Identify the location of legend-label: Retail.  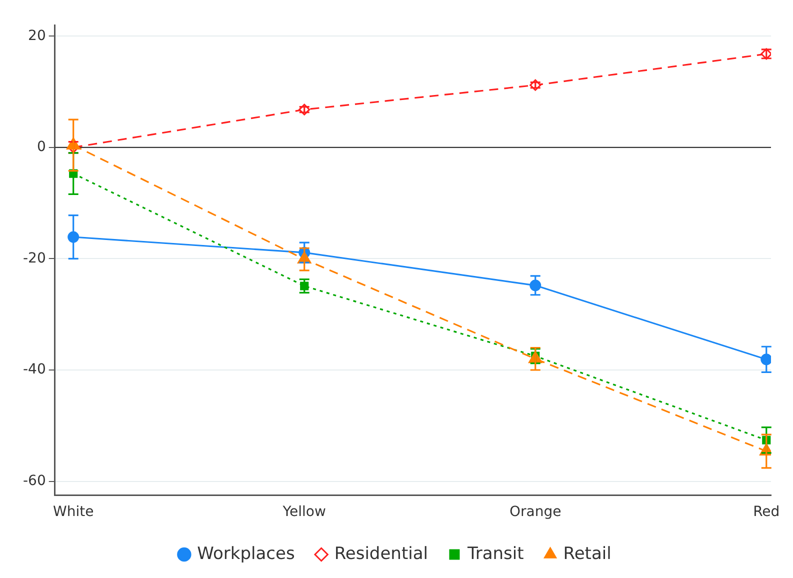
(587, 554).